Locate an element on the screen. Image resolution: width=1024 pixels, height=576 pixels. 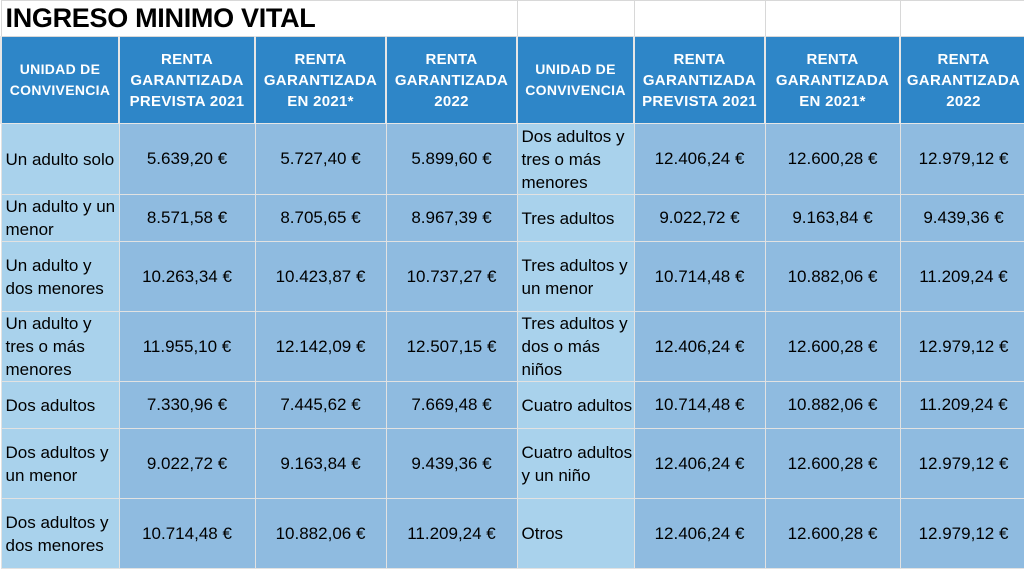
page-title: INGRESO MINIMO VITAL is located at coordinates (259, 18).